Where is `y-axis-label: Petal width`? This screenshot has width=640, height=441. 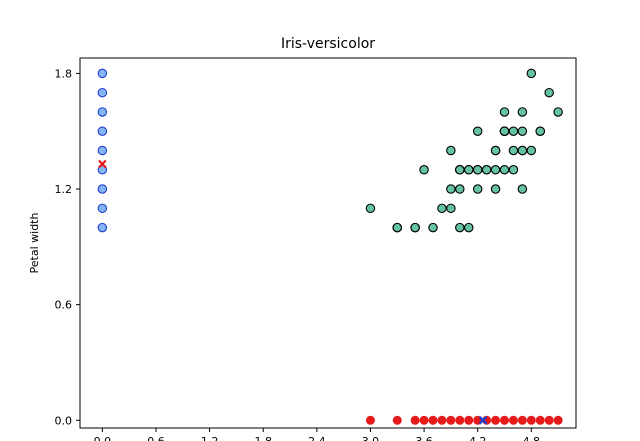
y-axis-label: Petal width is located at coordinates (34, 243).